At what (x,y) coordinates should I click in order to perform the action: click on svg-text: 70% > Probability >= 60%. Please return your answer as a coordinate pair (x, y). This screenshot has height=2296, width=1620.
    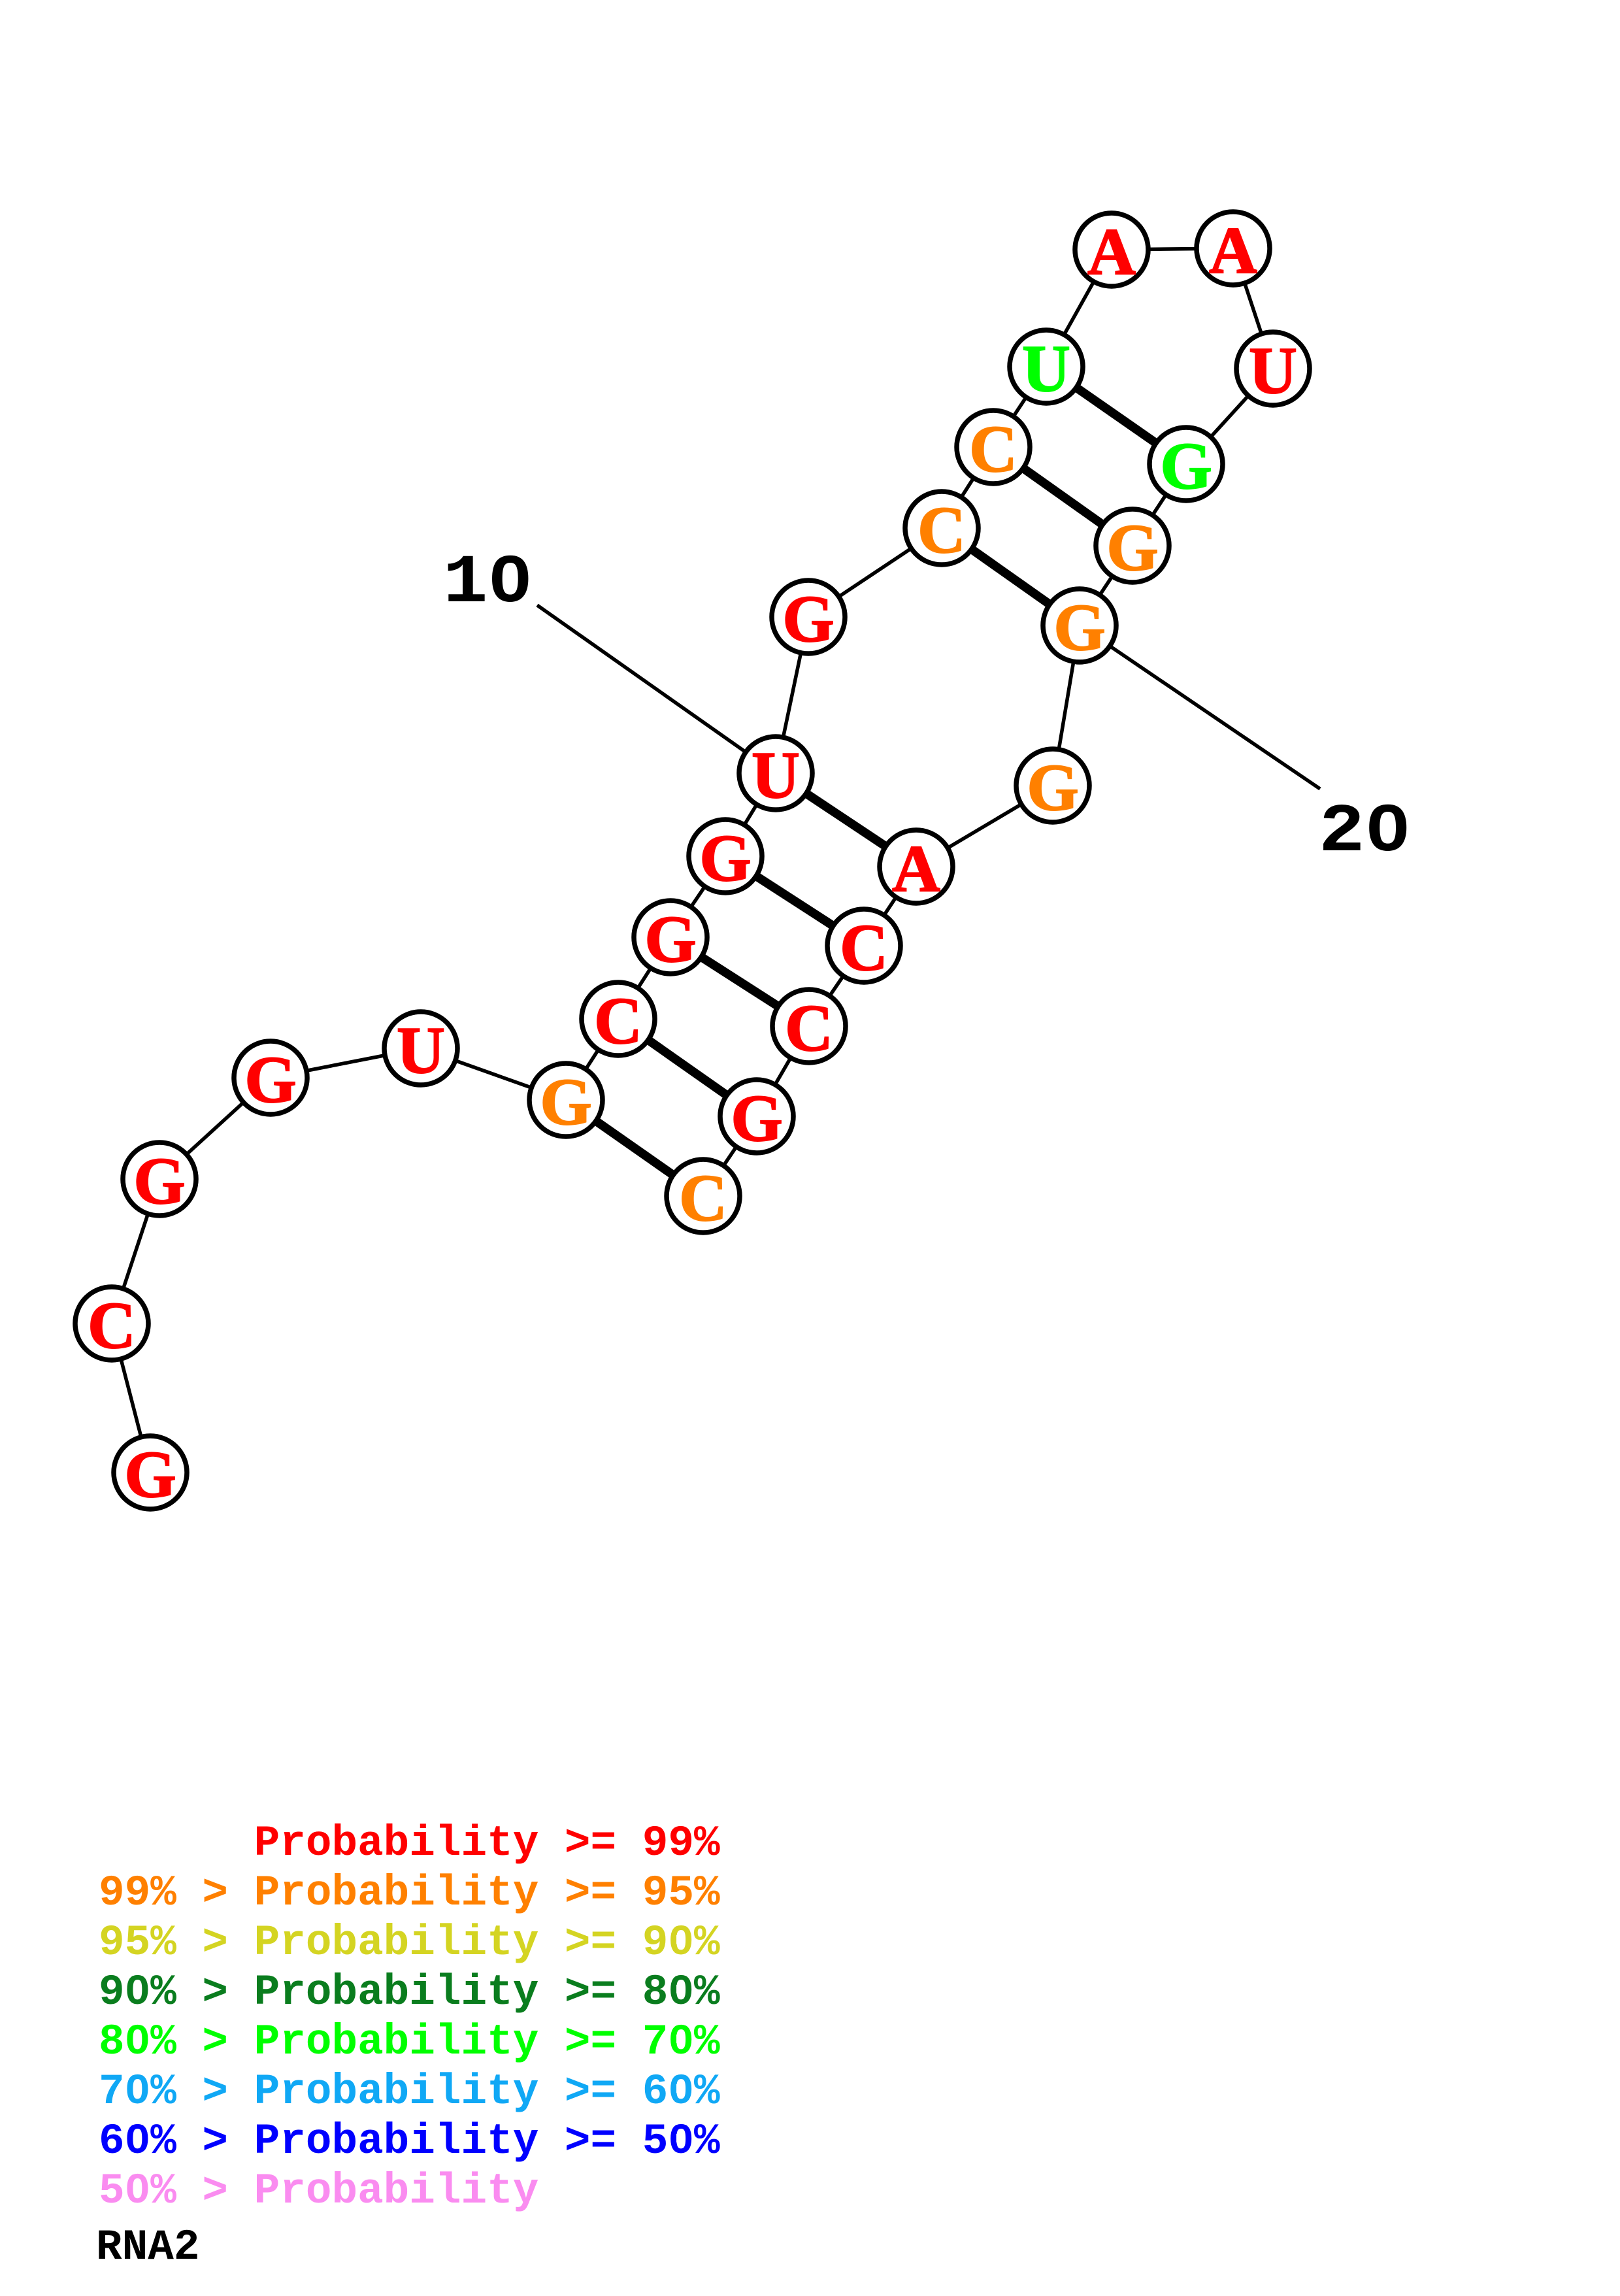
    Looking at the image, I should click on (409, 2091).